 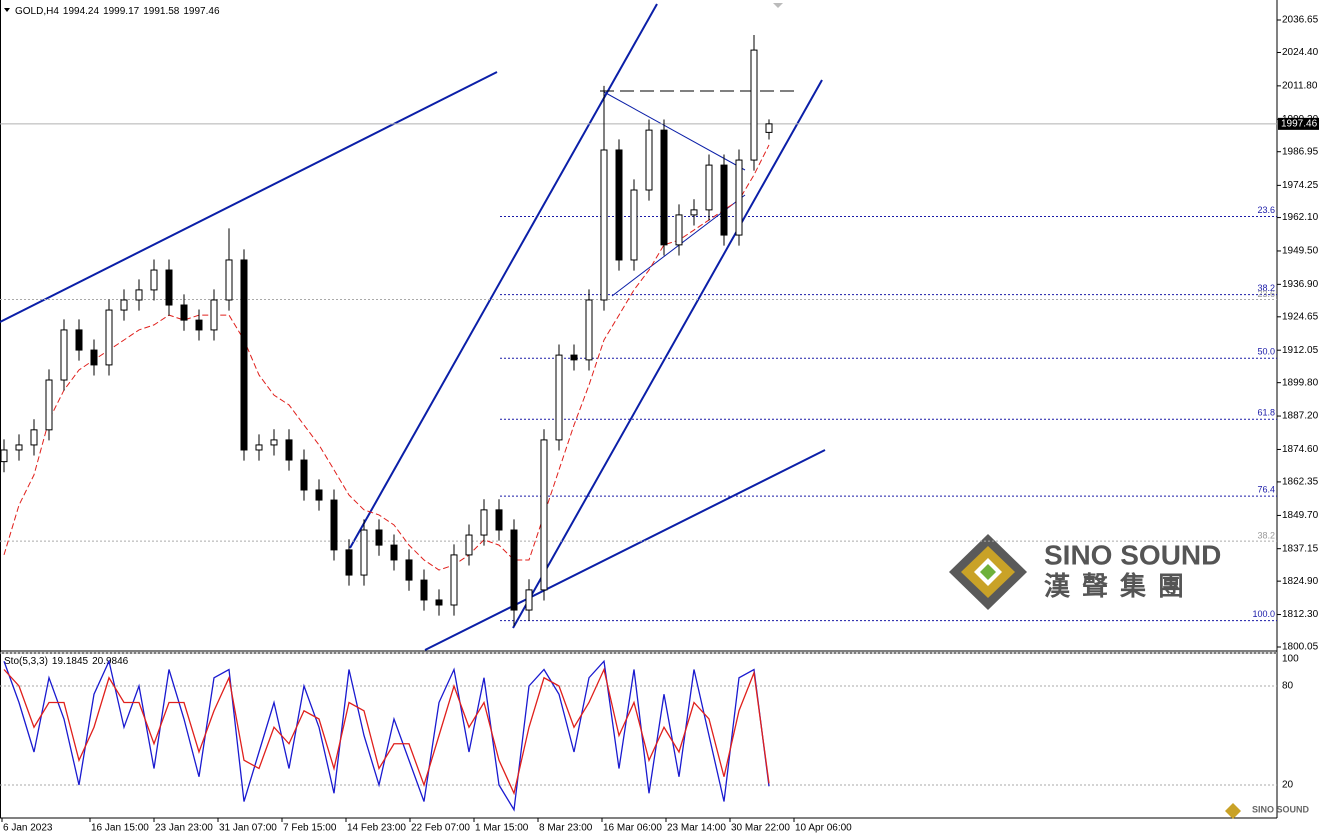 I want to click on fib-label: 100.0, so click(x=1263, y=614).